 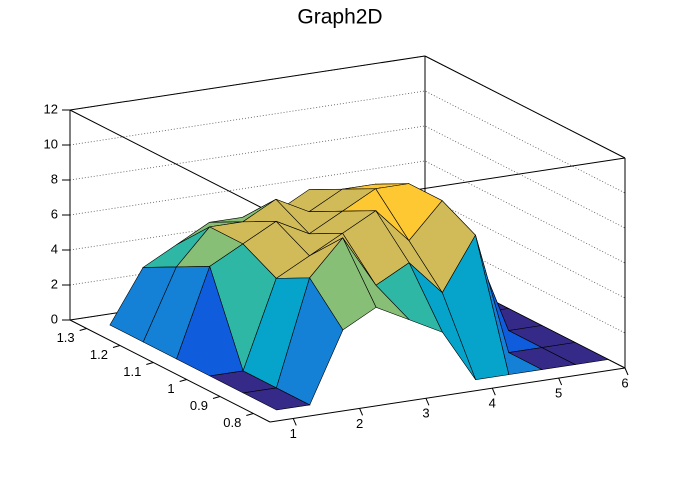 What do you see at coordinates (558, 393) in the screenshot?
I see `x-tick-label: 5` at bounding box center [558, 393].